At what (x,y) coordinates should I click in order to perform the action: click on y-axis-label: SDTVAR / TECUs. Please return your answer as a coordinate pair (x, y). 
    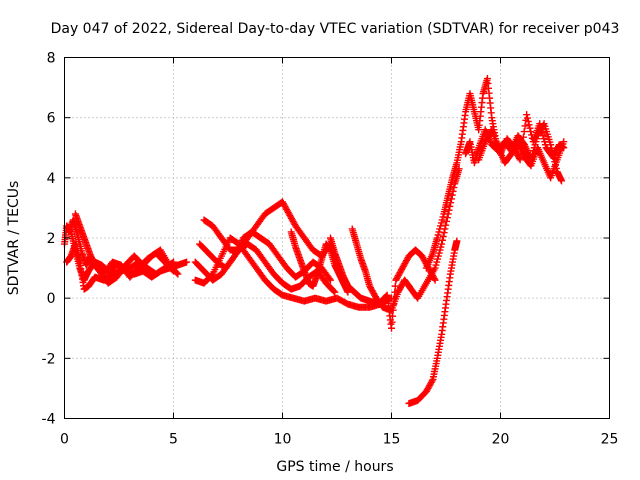
    Looking at the image, I should click on (14, 238).